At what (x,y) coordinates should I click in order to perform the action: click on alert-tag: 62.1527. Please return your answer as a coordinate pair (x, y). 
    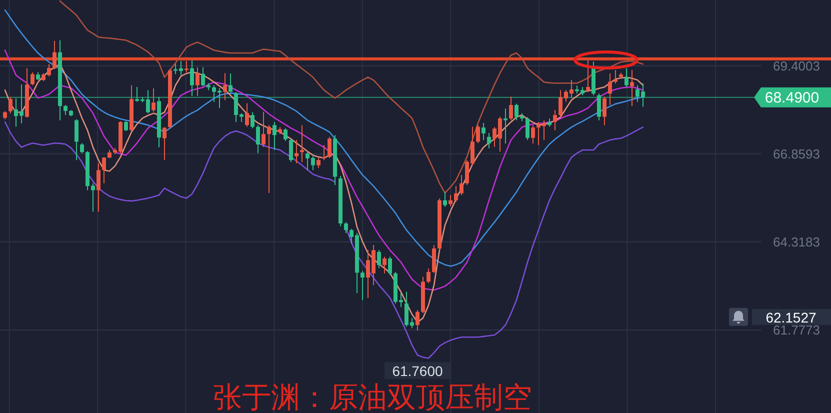
    Looking at the image, I should click on (791, 317).